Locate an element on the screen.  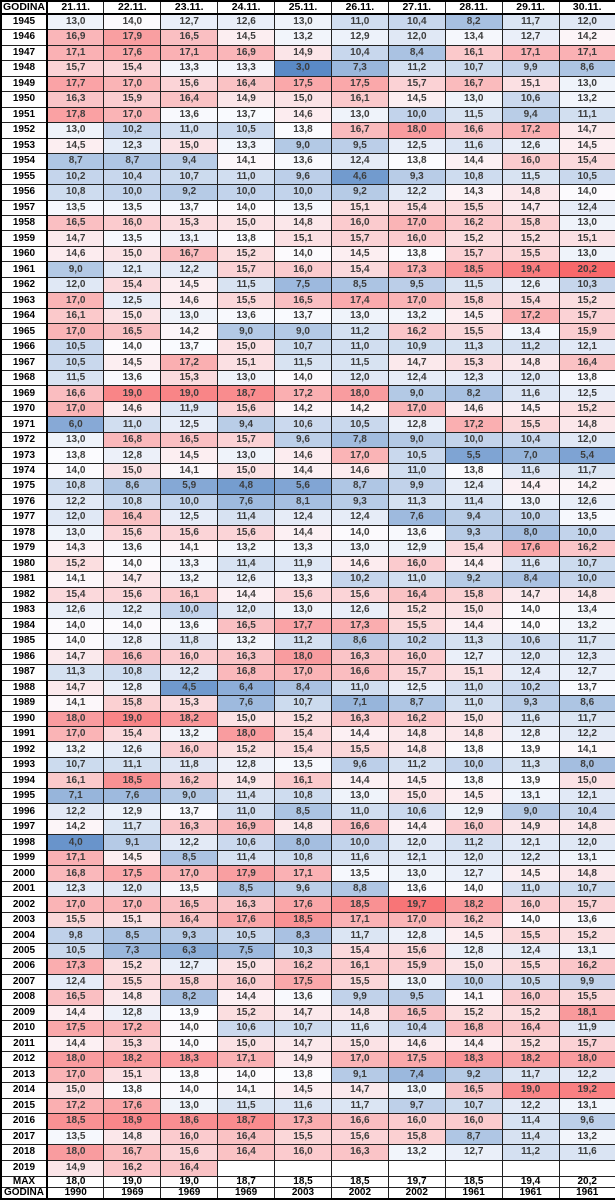
temp-cell: 15,9 is located at coordinates (586, 331).